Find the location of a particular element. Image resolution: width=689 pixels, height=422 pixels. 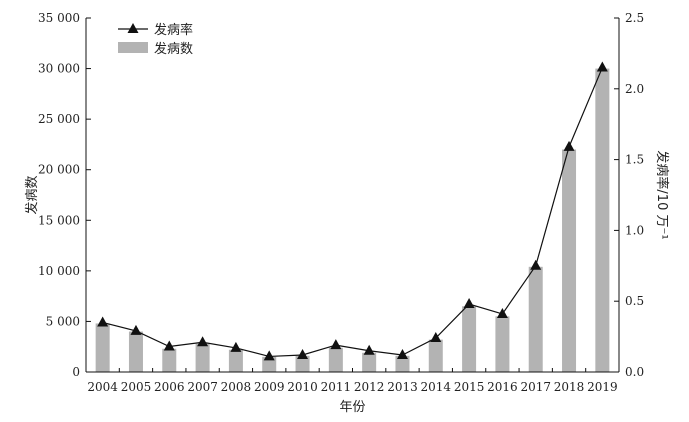

y-tick-label: 25 000 is located at coordinates (59, 119).